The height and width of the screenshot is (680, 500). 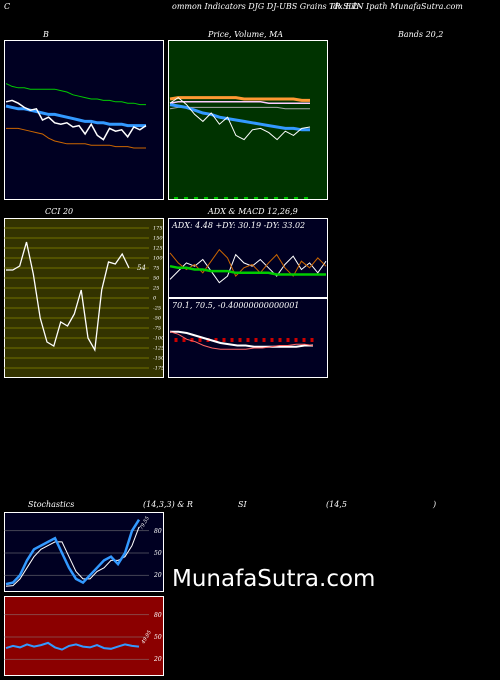 What do you see at coordinates (239, 102) in the screenshot?
I see `ma-pink-line` at bounding box center [239, 102].